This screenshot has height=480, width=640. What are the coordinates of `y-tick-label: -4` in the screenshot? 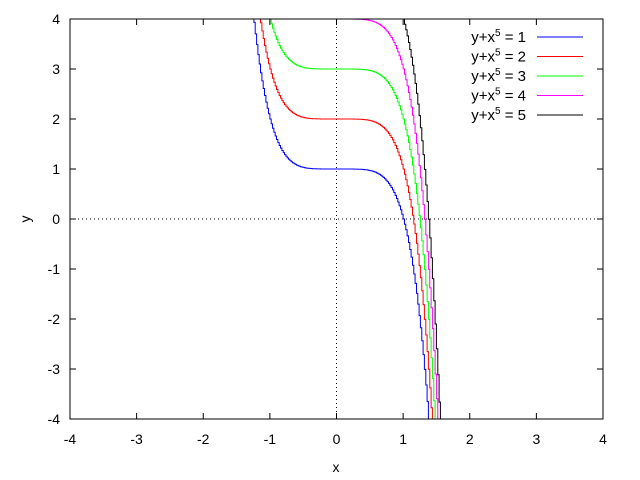 It's located at (54, 419).